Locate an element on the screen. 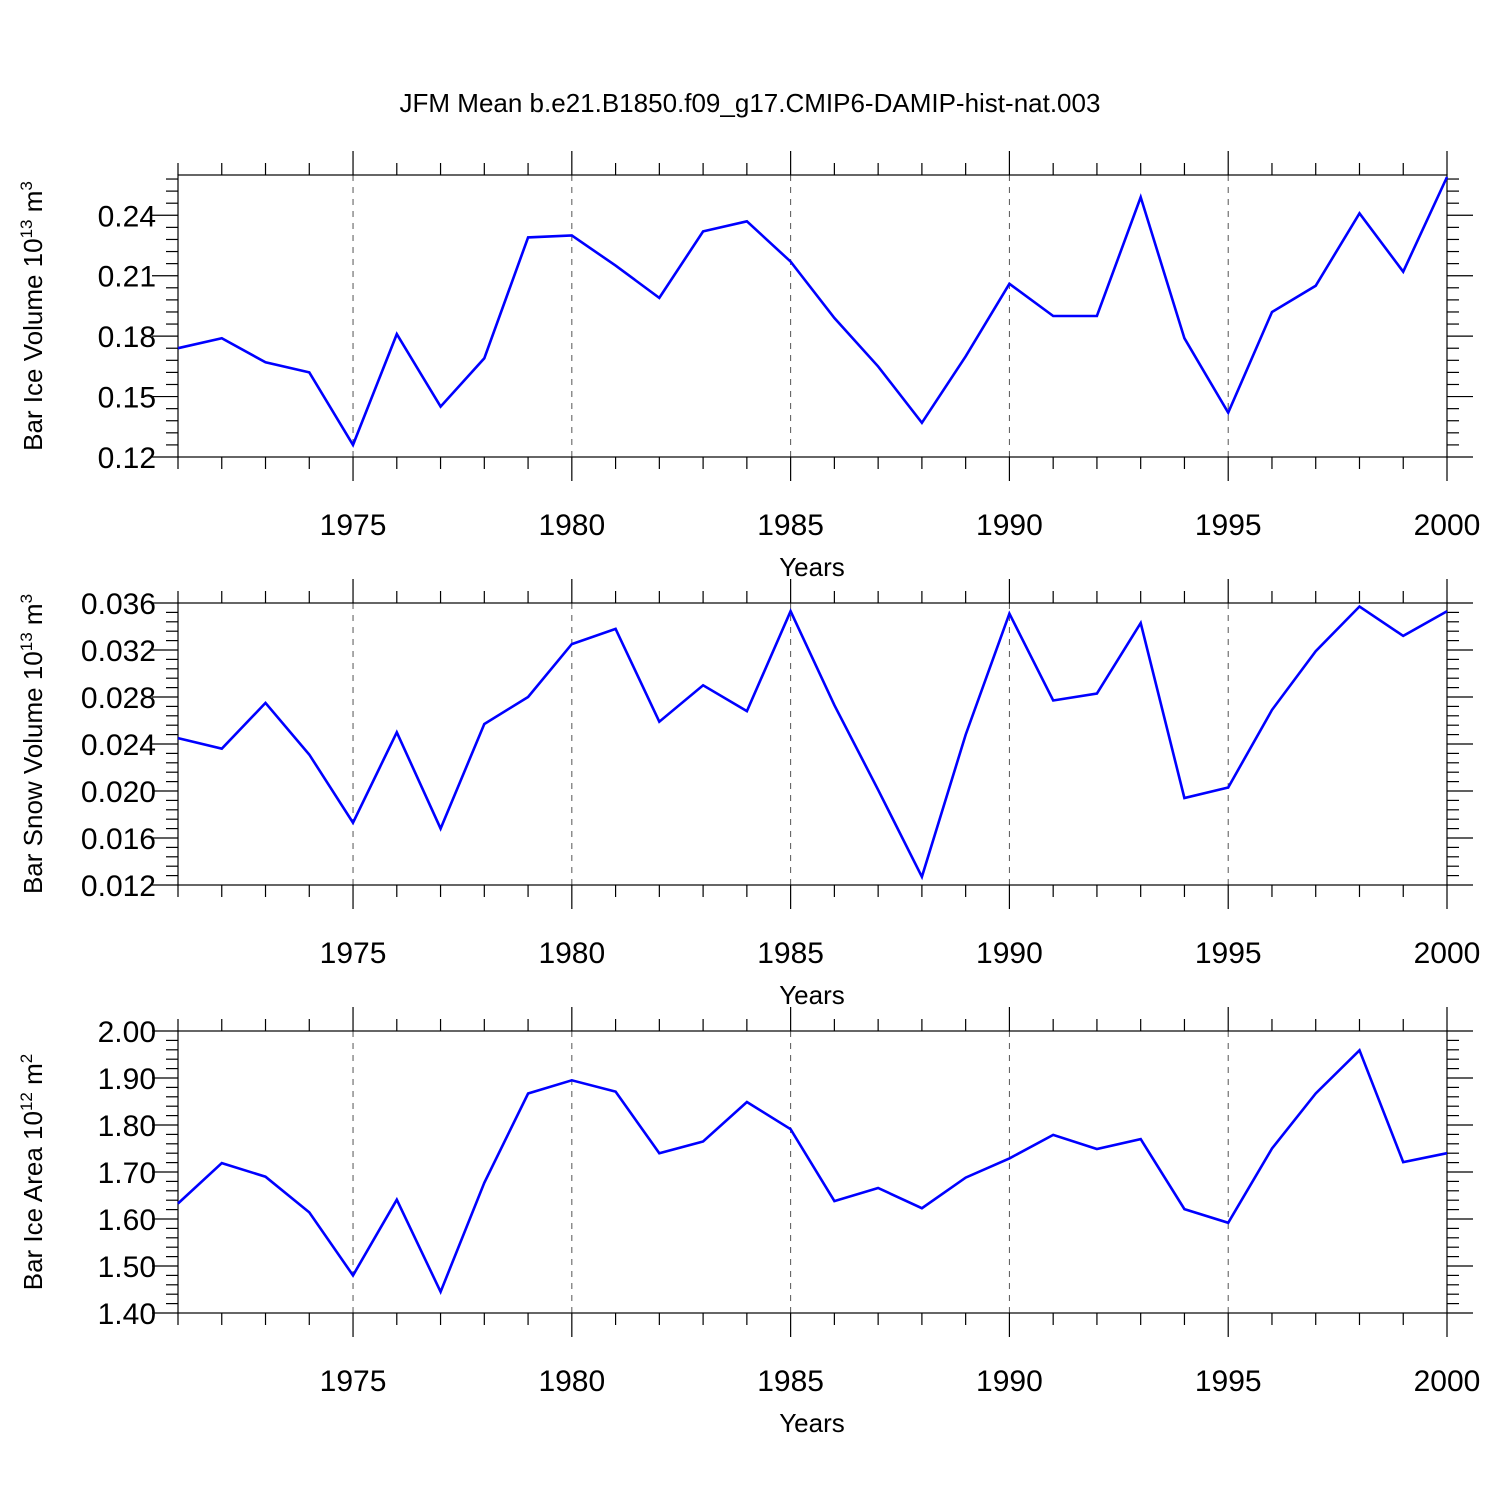  y-axis-label: Bar Snow Volume 1013 m3 is located at coordinates (32, 744).